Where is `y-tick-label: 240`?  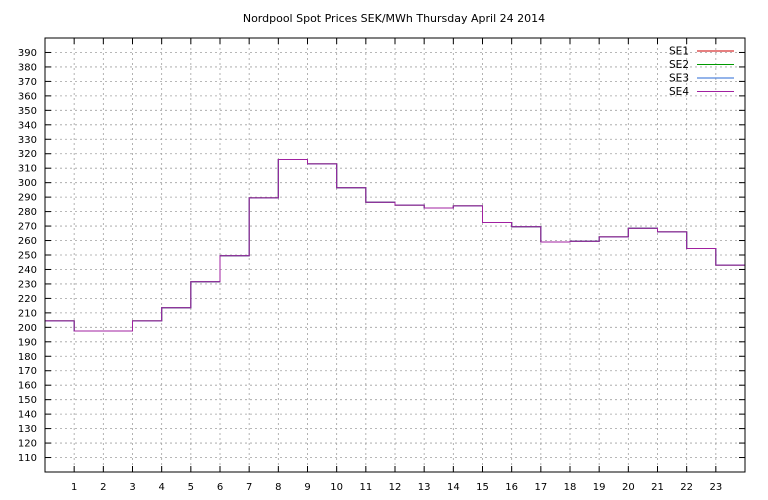
y-tick-label: 240 is located at coordinates (27, 270).